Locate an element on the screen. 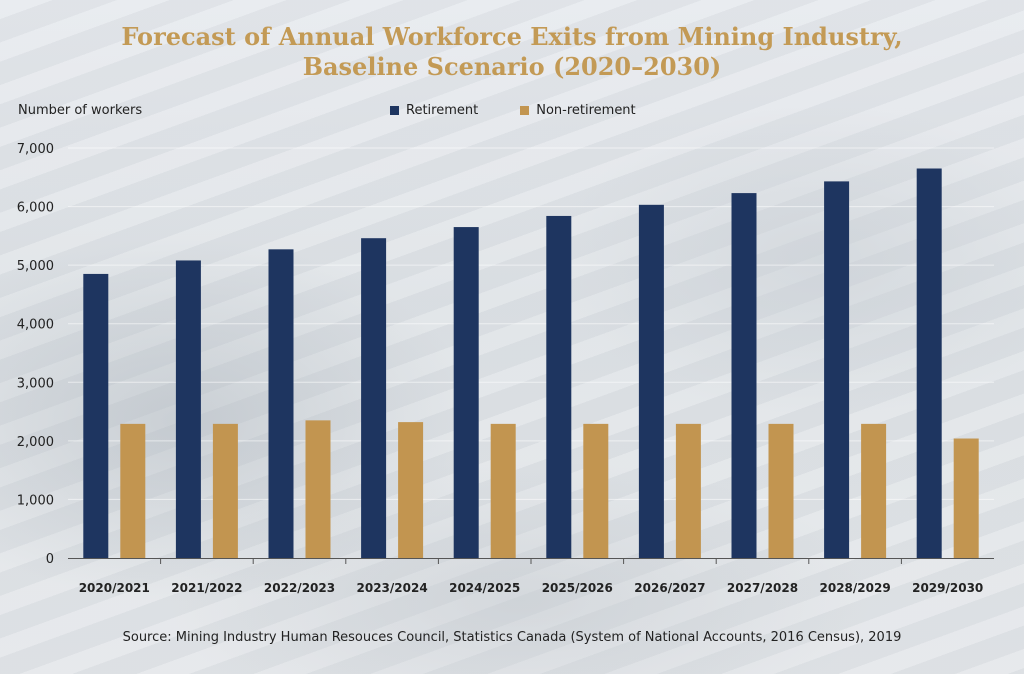 The width and height of the screenshot is (1024, 674). x-tick-label: 2028/2029 is located at coordinates (855, 588).